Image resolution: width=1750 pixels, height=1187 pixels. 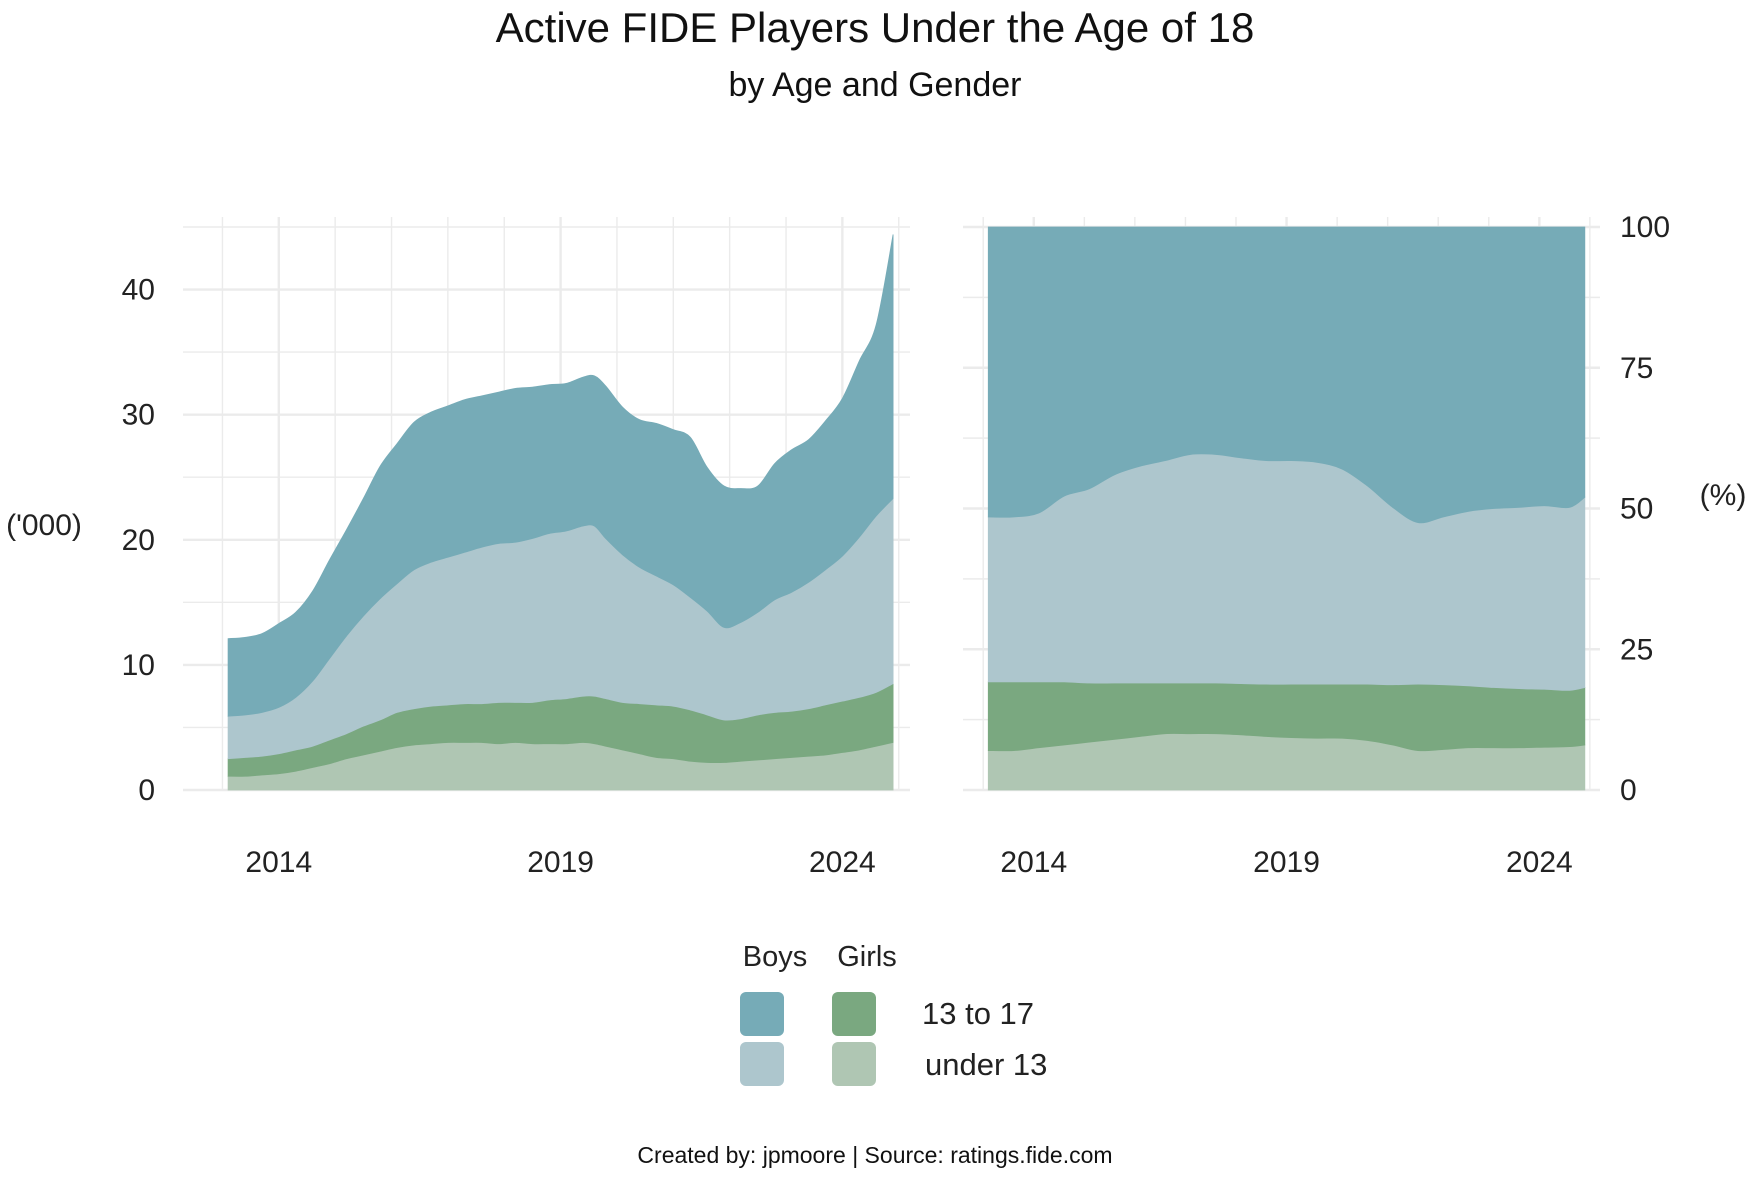 I want to click on y-tick-label: 10, so click(x=138, y=665).